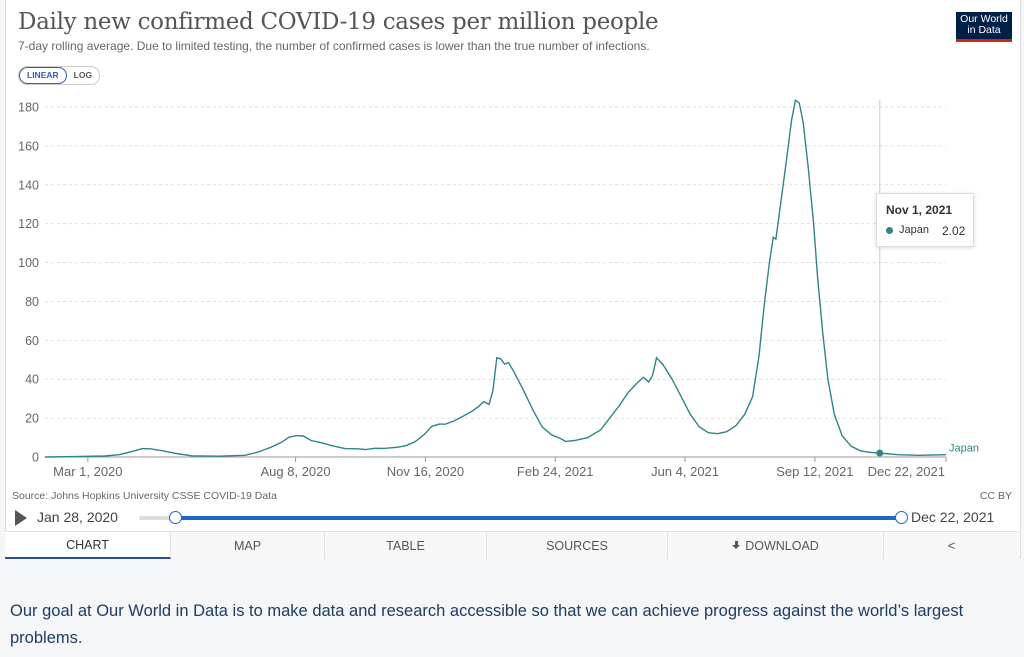 This screenshot has width=1024, height=657. Describe the element at coordinates (35, 458) in the screenshot. I see `y-tick-label: 0` at that location.